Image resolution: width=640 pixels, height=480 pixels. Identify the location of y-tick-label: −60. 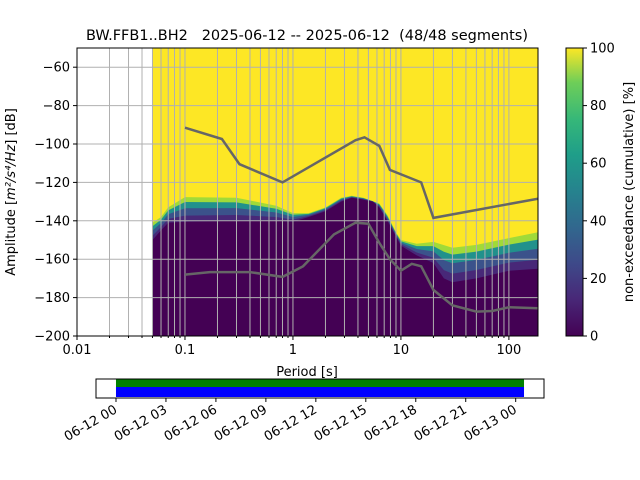
(56, 68).